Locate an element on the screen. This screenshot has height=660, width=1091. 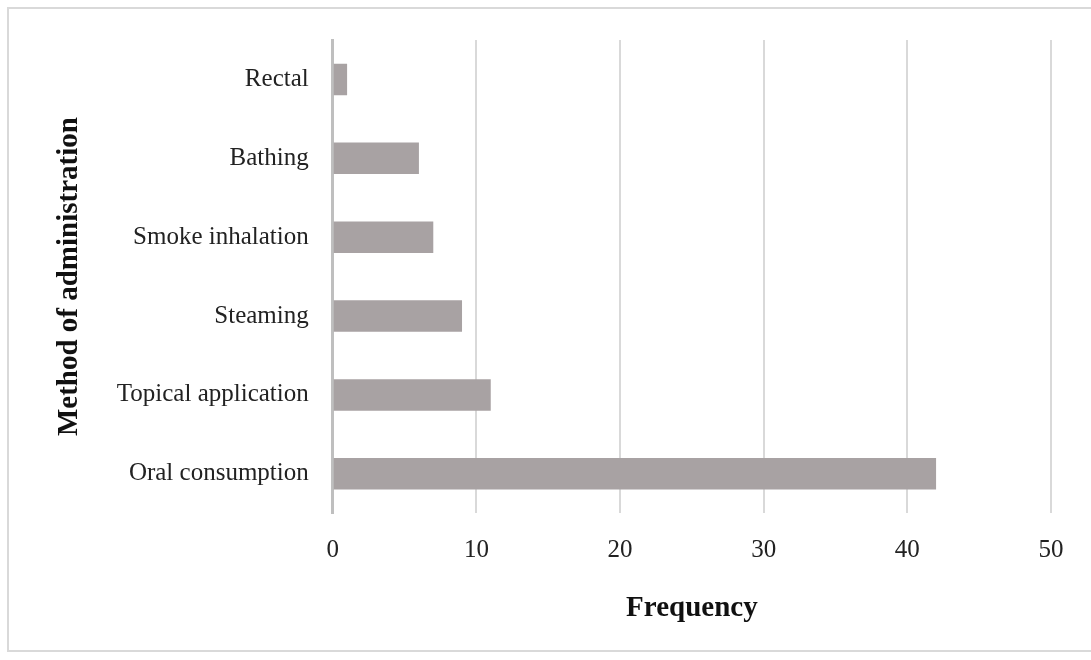
y-tick-label: Smoke inhalation is located at coordinates (221, 235).